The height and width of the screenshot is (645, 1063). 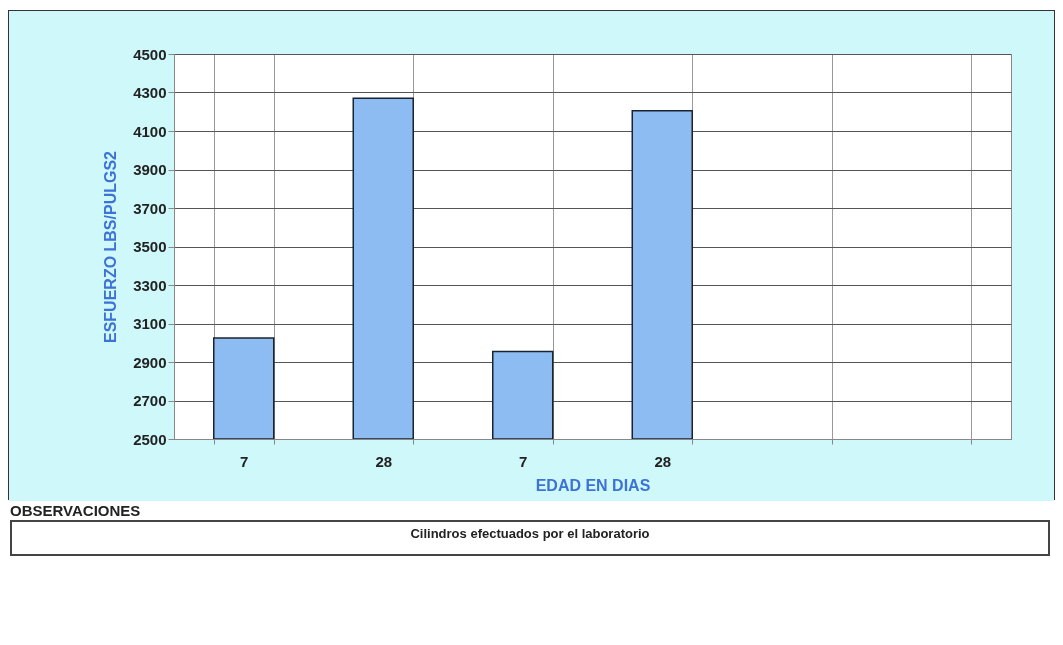 What do you see at coordinates (530, 538) in the screenshot?
I see `text: Cilindros efectuados por el laboratorio` at bounding box center [530, 538].